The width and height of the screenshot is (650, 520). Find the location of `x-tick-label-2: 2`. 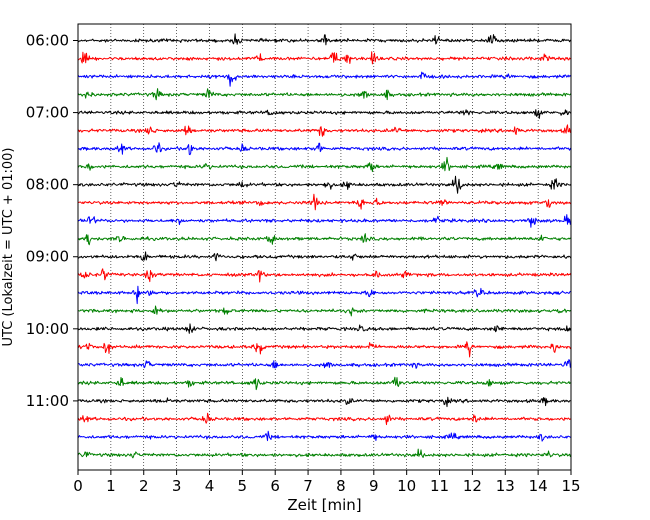

x-tick-label-2: 2 is located at coordinates (144, 486).